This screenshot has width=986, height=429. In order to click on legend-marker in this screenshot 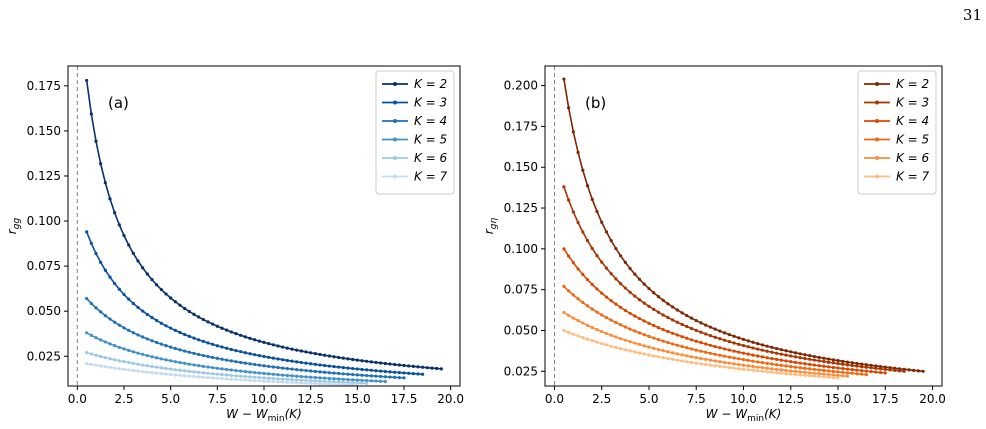, I will do `click(395, 158)`.